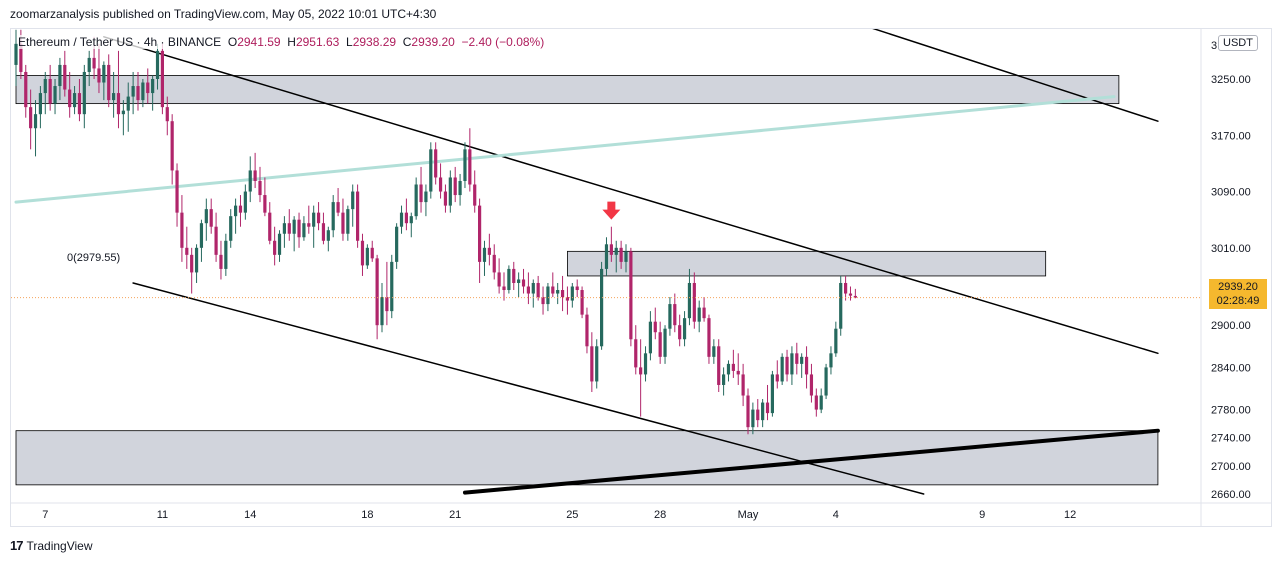  What do you see at coordinates (1070, 515) in the screenshot?
I see `x-tick-label: 12` at bounding box center [1070, 515].